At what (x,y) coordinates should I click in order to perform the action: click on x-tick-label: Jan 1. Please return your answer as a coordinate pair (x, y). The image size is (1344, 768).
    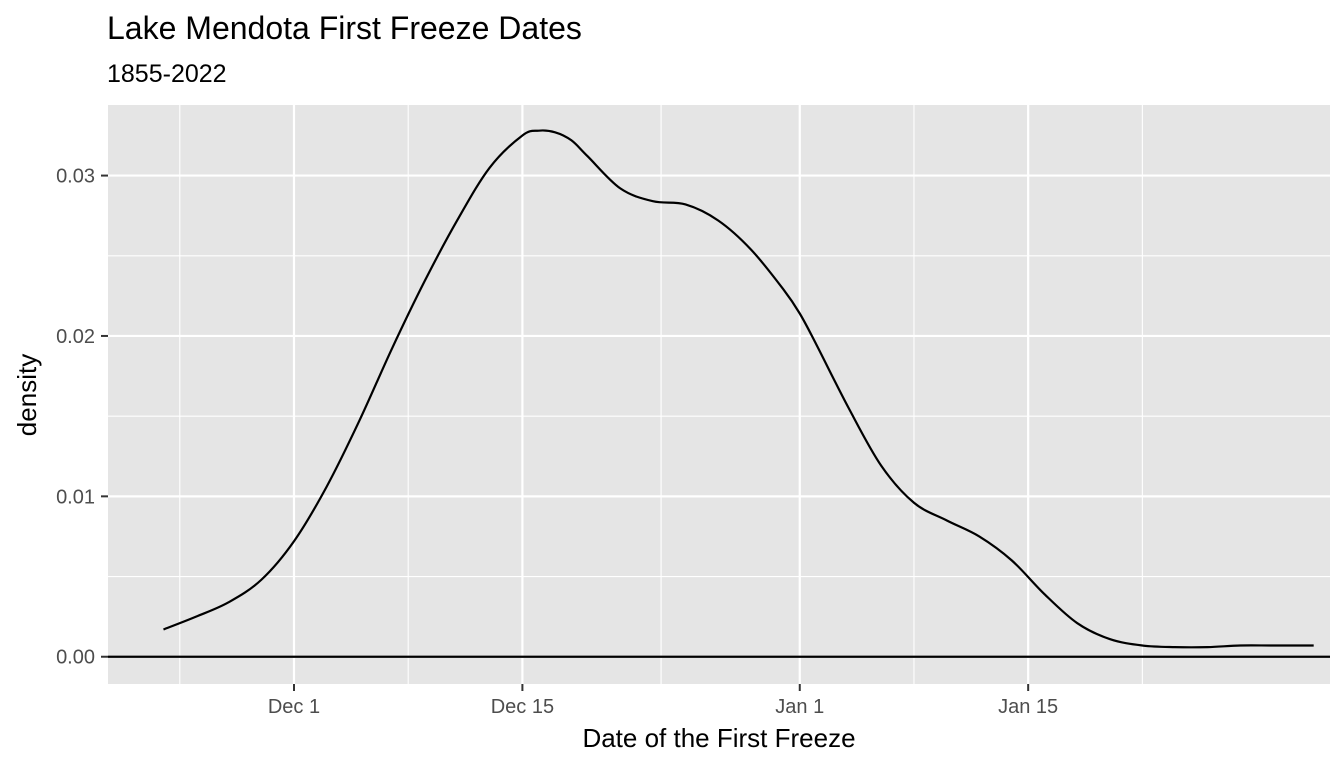
    Looking at the image, I should click on (799, 707).